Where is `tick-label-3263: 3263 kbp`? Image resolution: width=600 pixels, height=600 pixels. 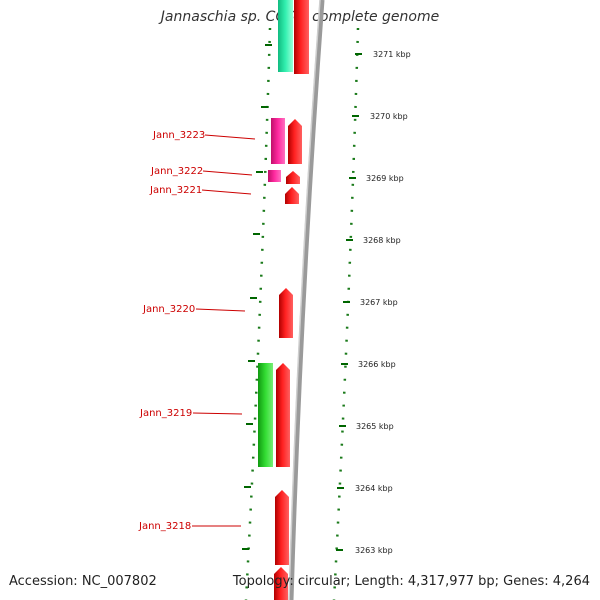
tick-label-3263: 3263 kbp is located at coordinates (374, 550).